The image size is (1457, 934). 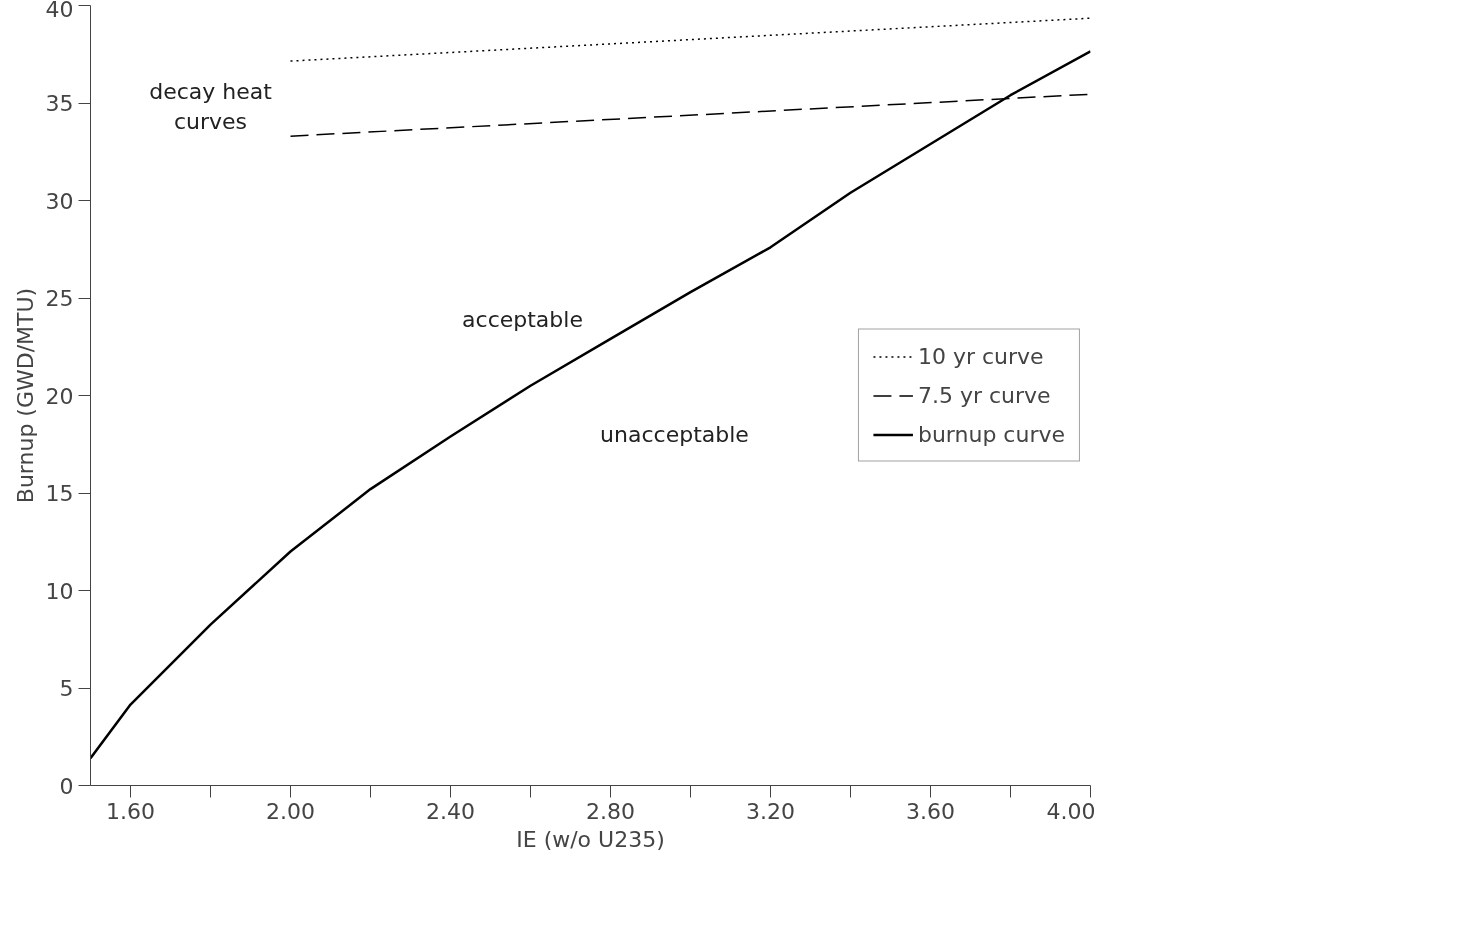 What do you see at coordinates (211, 107) in the screenshot?
I see `annotation: decay heat curves` at bounding box center [211, 107].